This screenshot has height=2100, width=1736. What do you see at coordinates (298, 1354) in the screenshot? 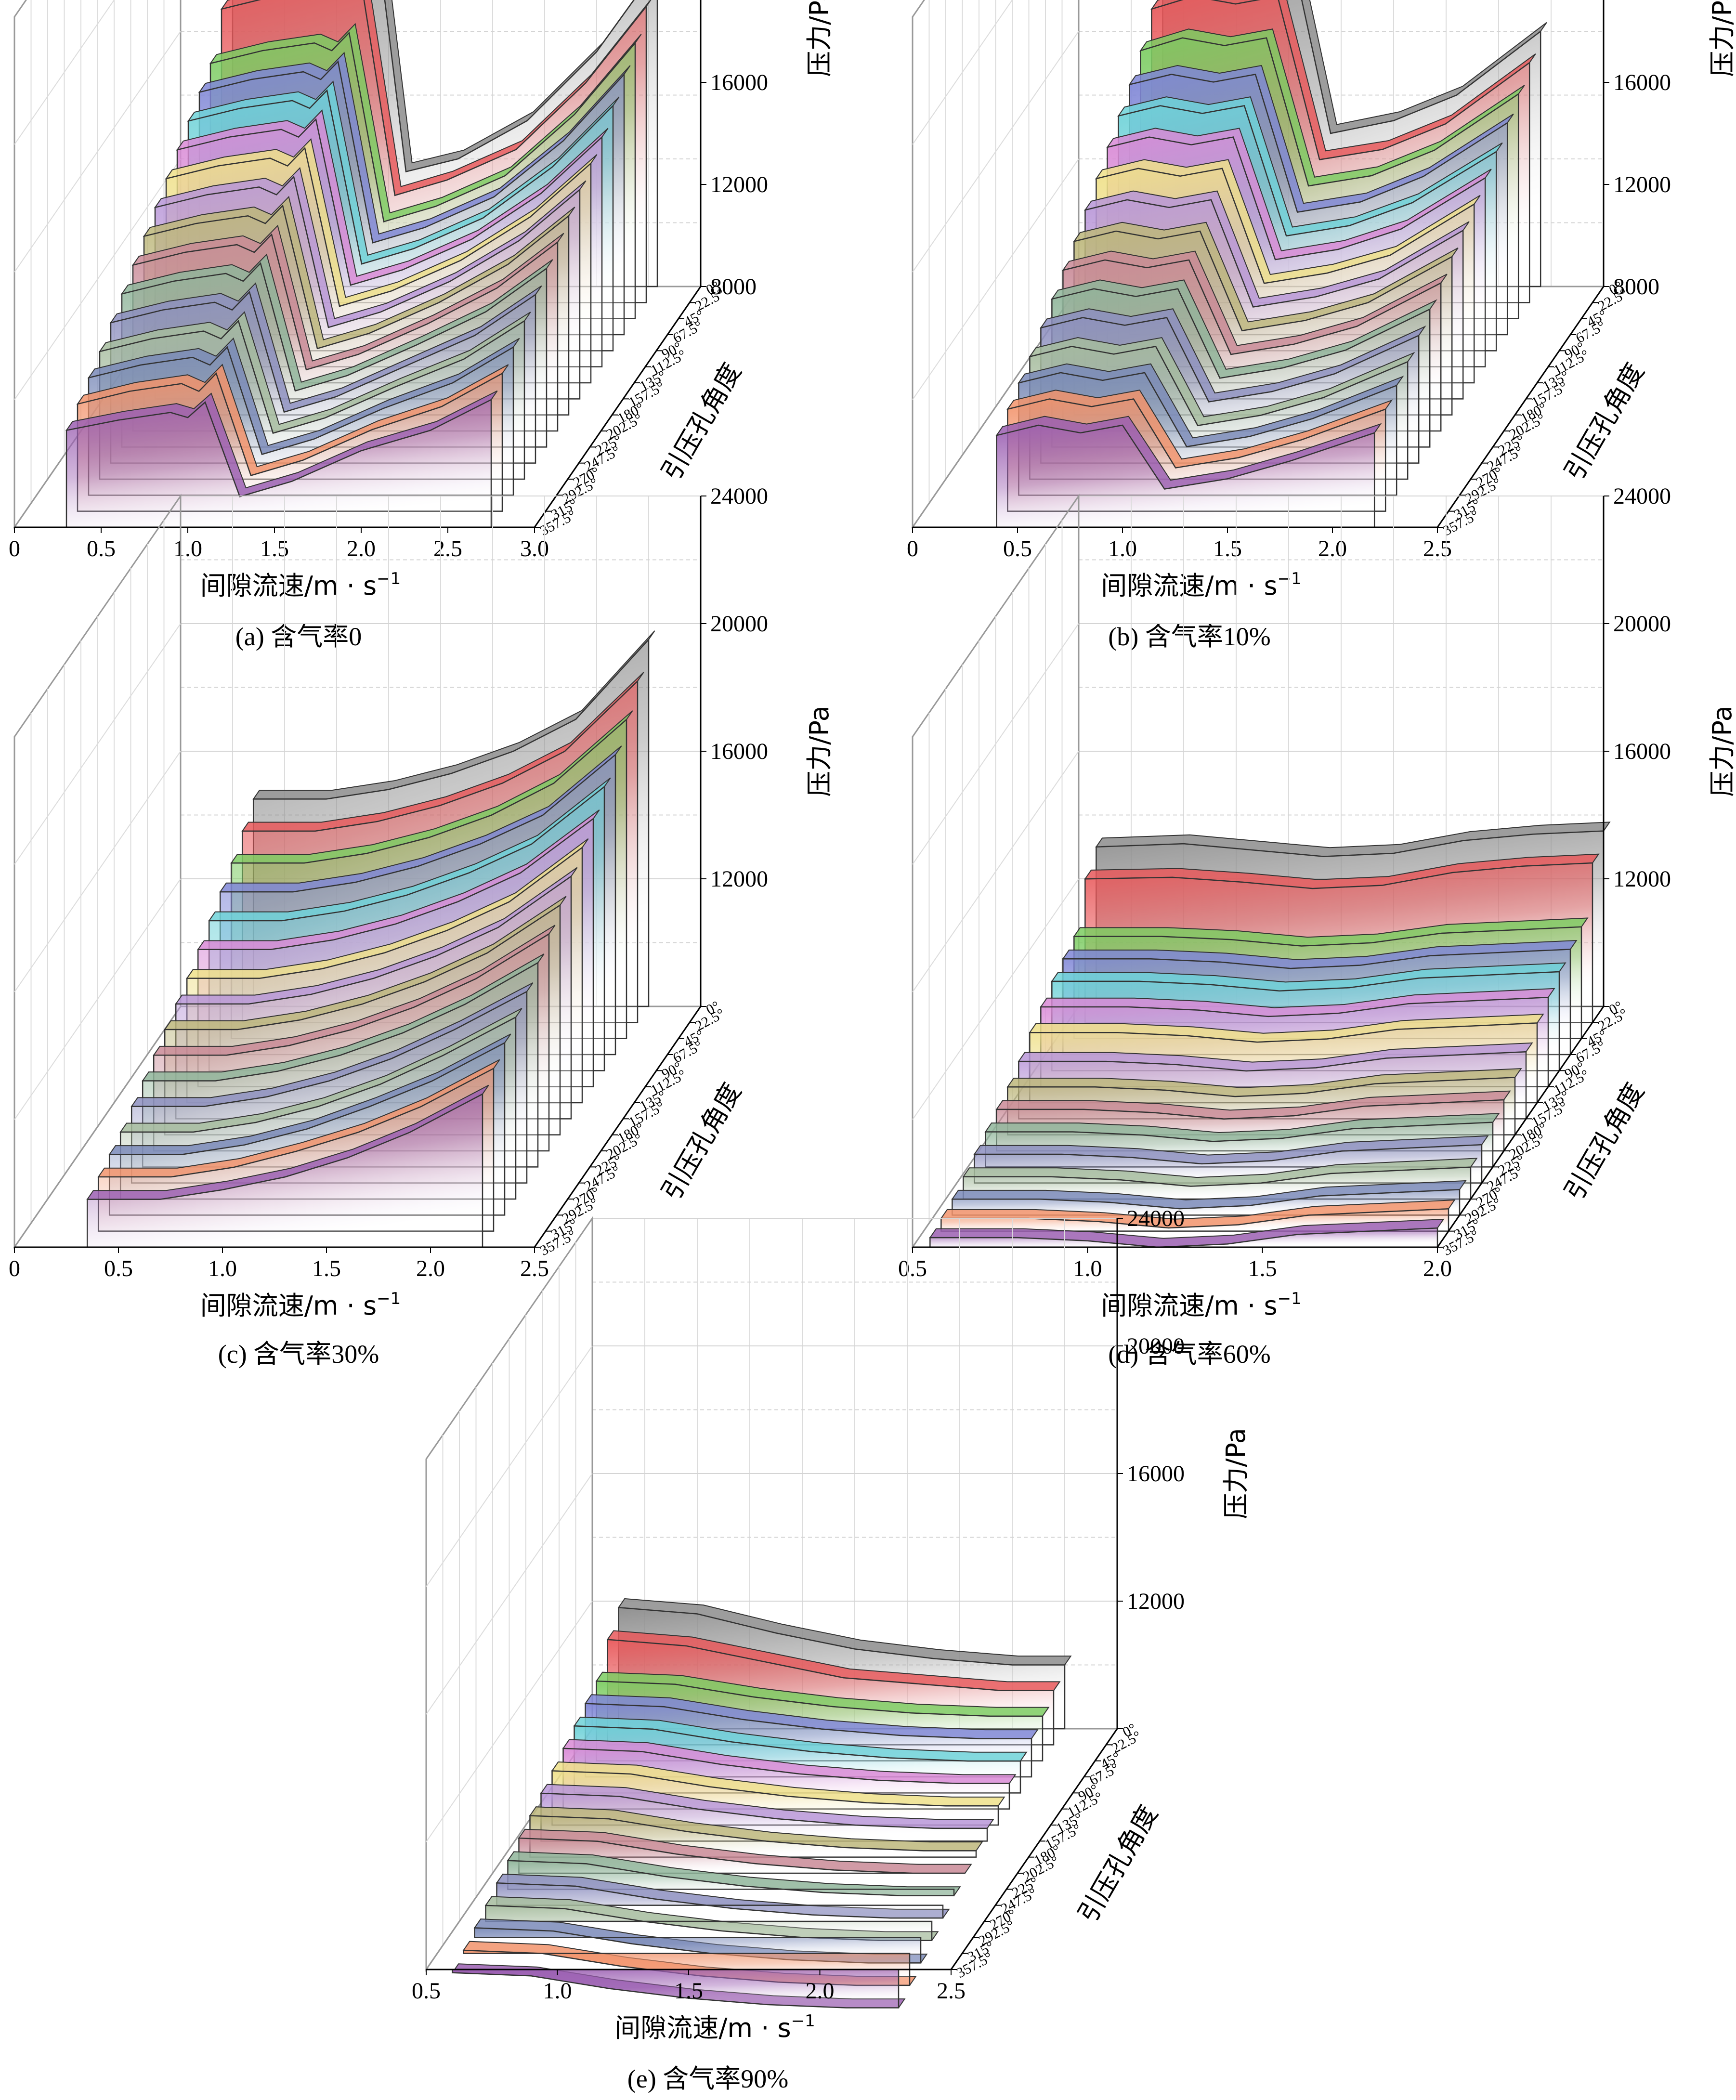
I see `panel-caption: (c) 含气率30%` at bounding box center [298, 1354].